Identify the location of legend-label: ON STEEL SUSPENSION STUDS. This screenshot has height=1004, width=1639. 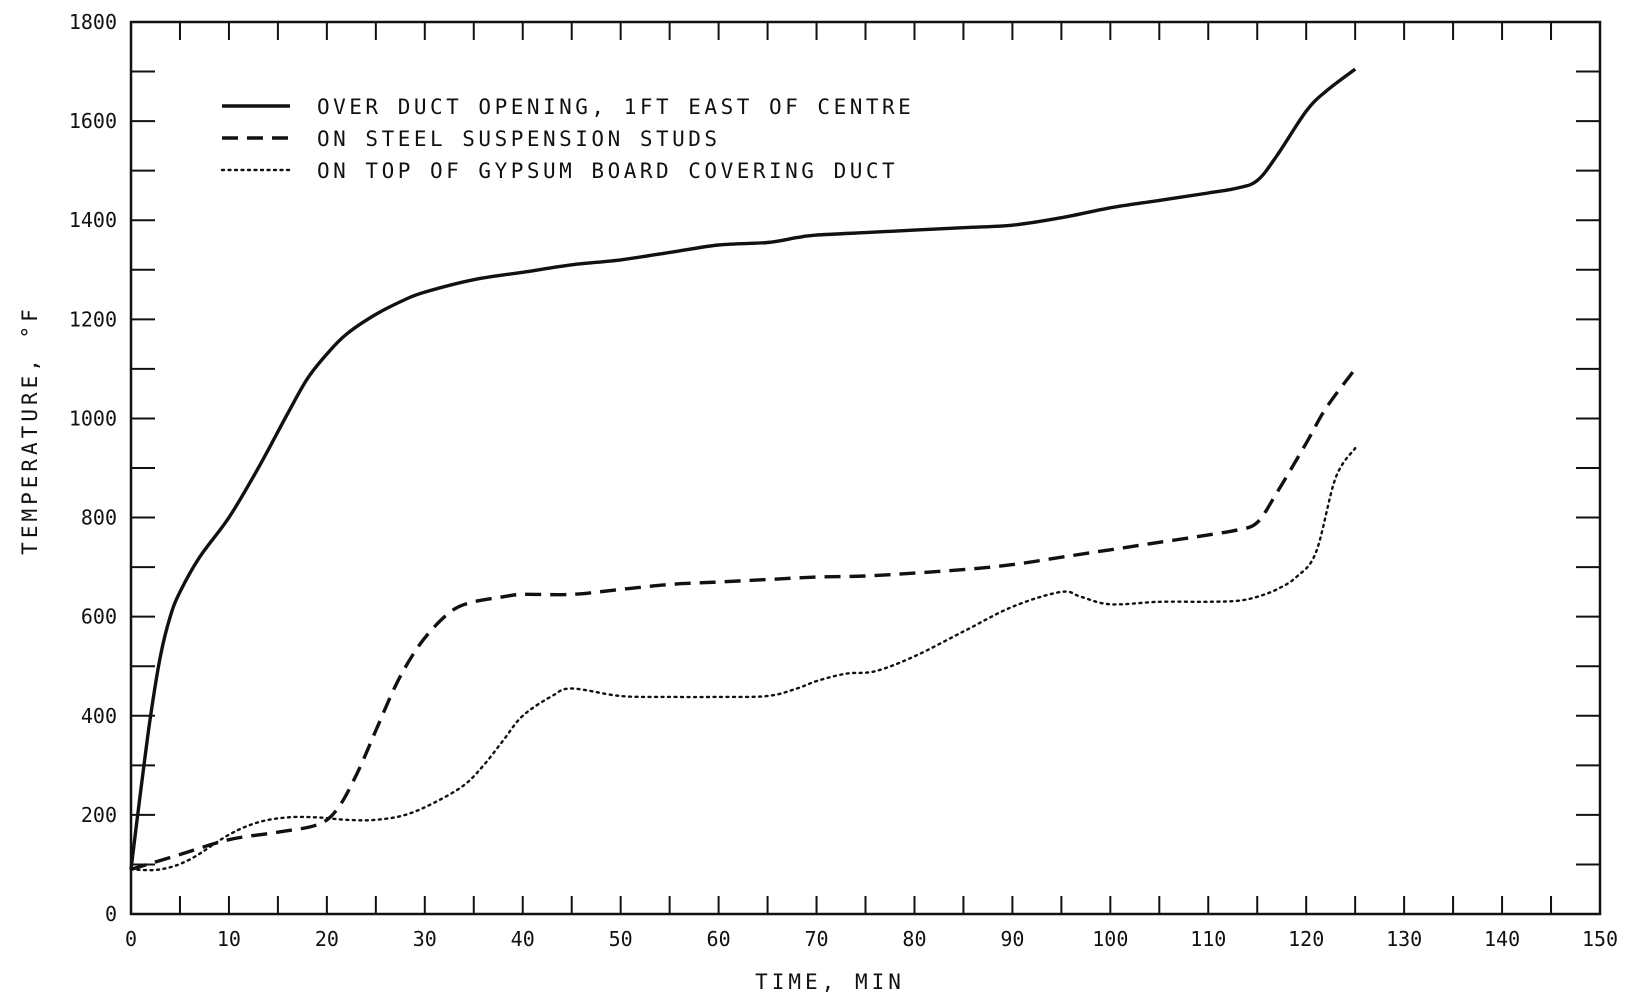
(519, 139).